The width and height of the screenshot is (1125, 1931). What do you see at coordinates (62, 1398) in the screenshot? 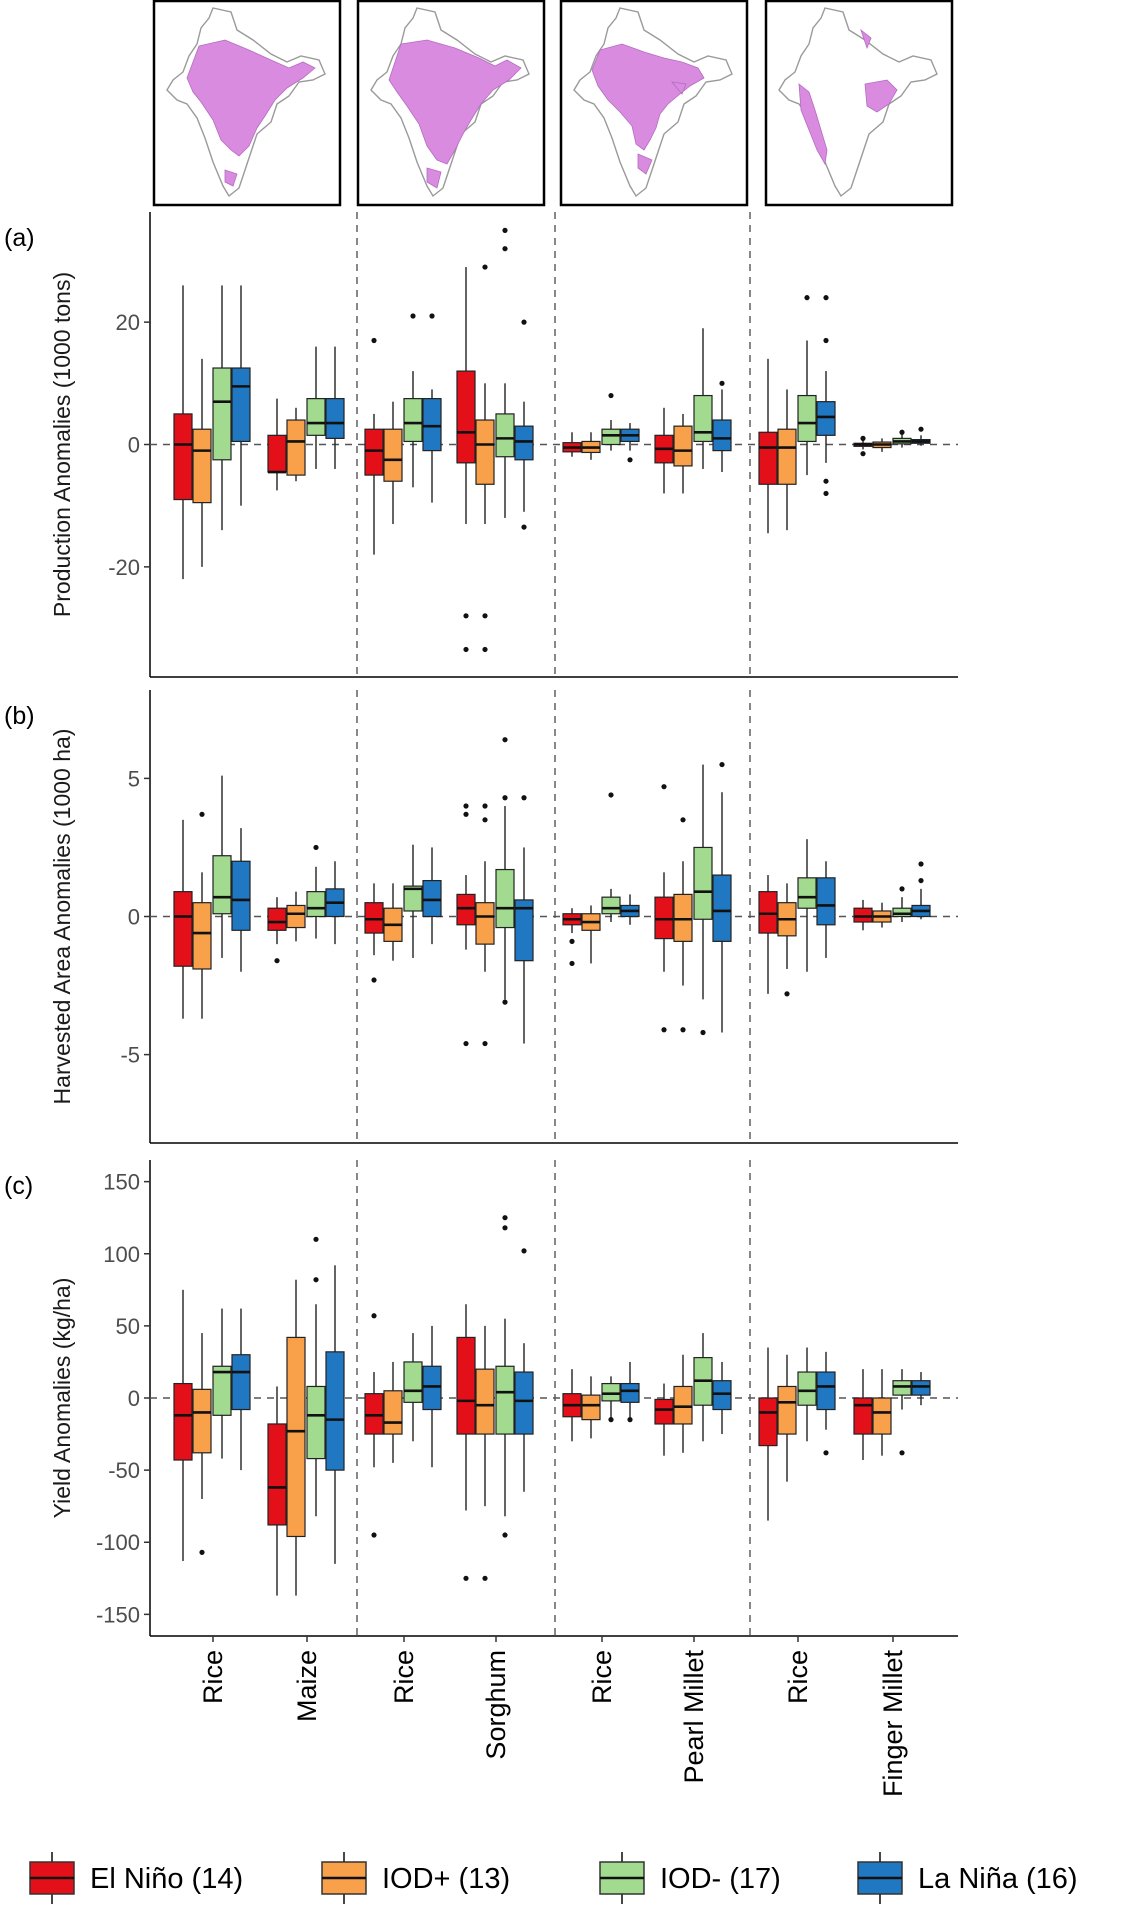
I see `y-axis-label: Yield Anomalies (kg/ha)` at bounding box center [62, 1398].